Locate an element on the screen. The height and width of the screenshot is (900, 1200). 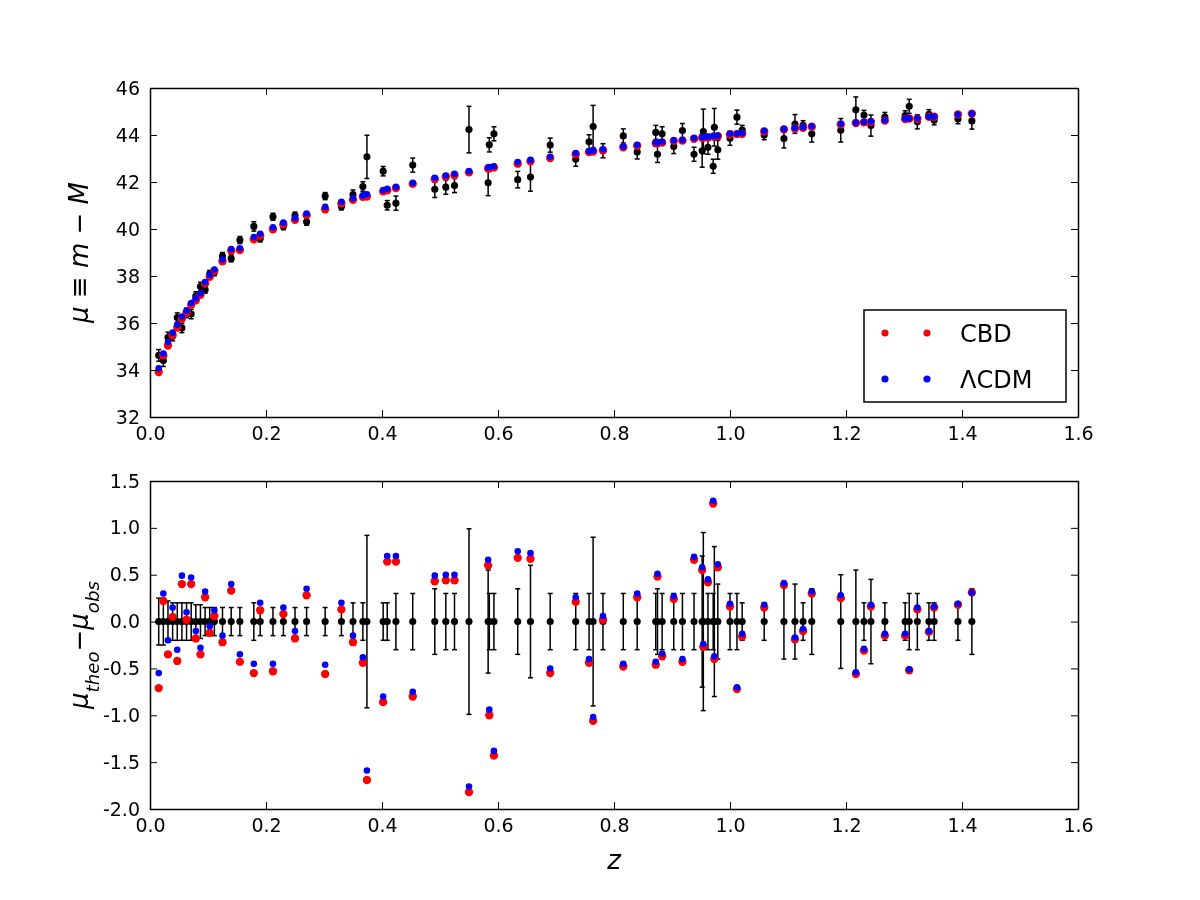
y-tick-label: 0.5 is located at coordinates (124, 574).